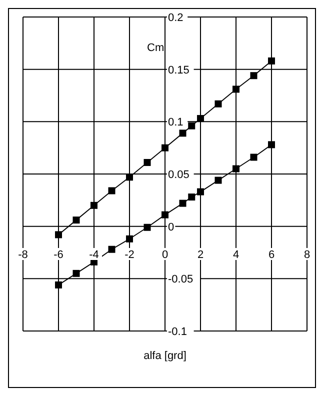 The width and height of the screenshot is (322, 394). Describe the element at coordinates (165, 356) in the screenshot. I see `x-axis-title: alfa [grd]` at that location.